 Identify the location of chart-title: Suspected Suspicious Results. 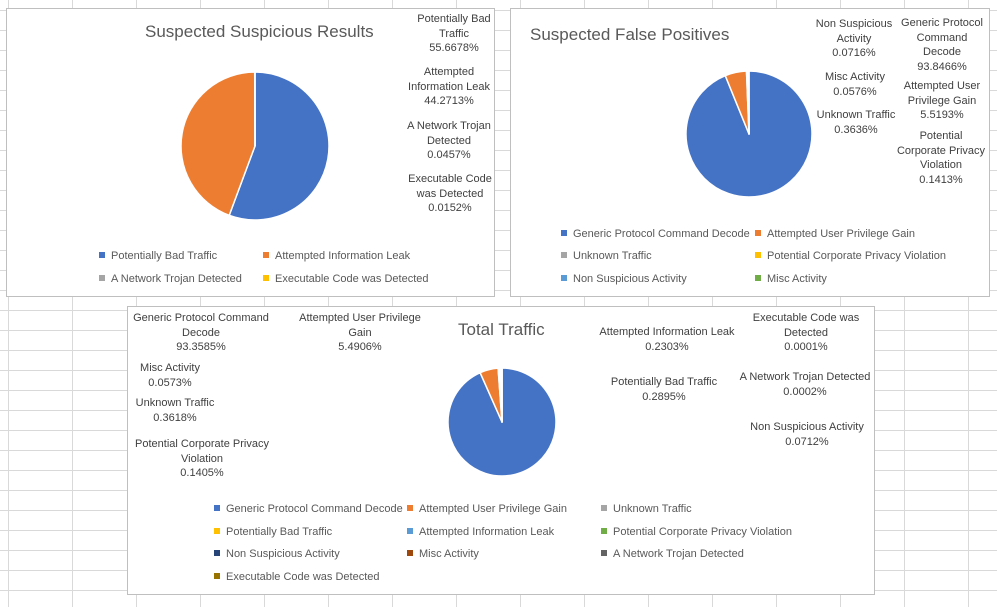
(259, 31).